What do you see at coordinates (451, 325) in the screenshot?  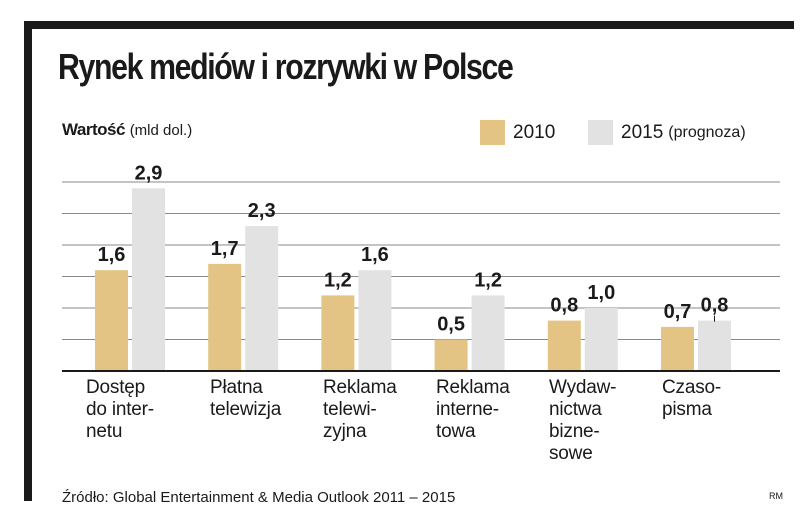 I see `data-label-2010-4: 0,5` at bounding box center [451, 325].